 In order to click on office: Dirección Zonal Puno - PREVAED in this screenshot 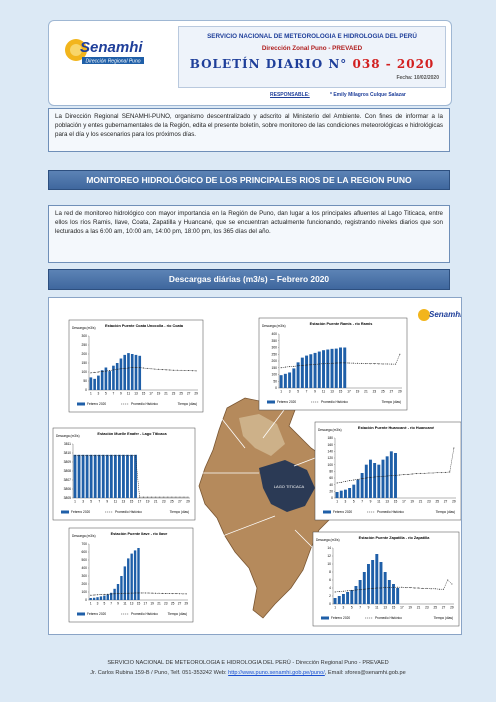, I will do `click(312, 48)`.